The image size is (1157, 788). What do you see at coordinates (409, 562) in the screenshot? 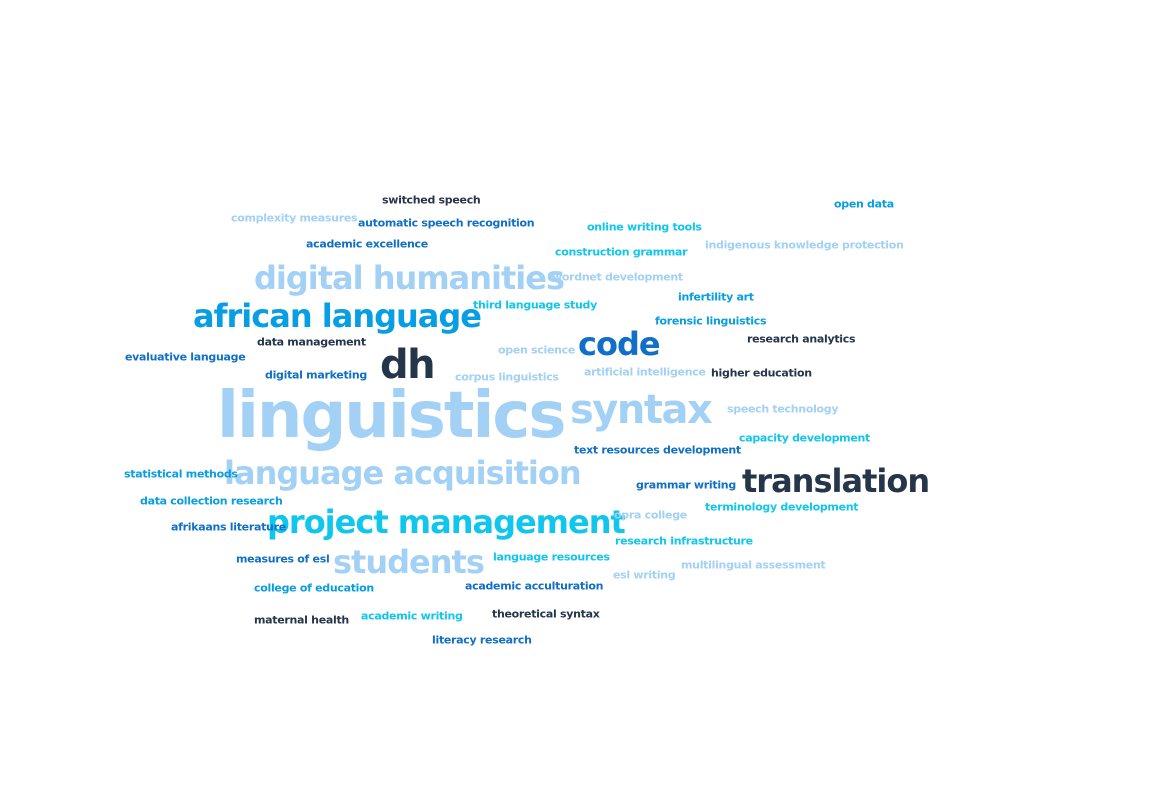
I see `word-students: students` at bounding box center [409, 562].